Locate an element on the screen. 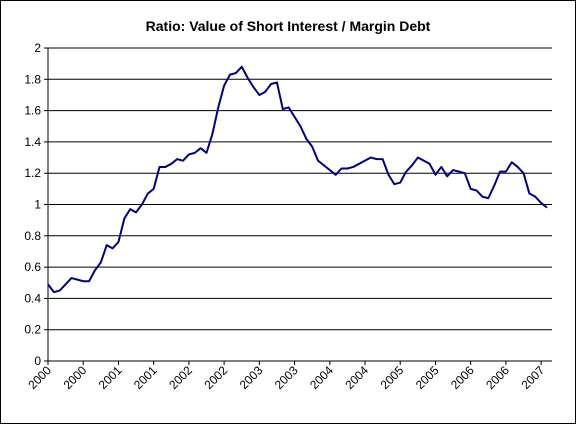 The width and height of the screenshot is (576, 424). y-tick-label: 1 is located at coordinates (37, 205).